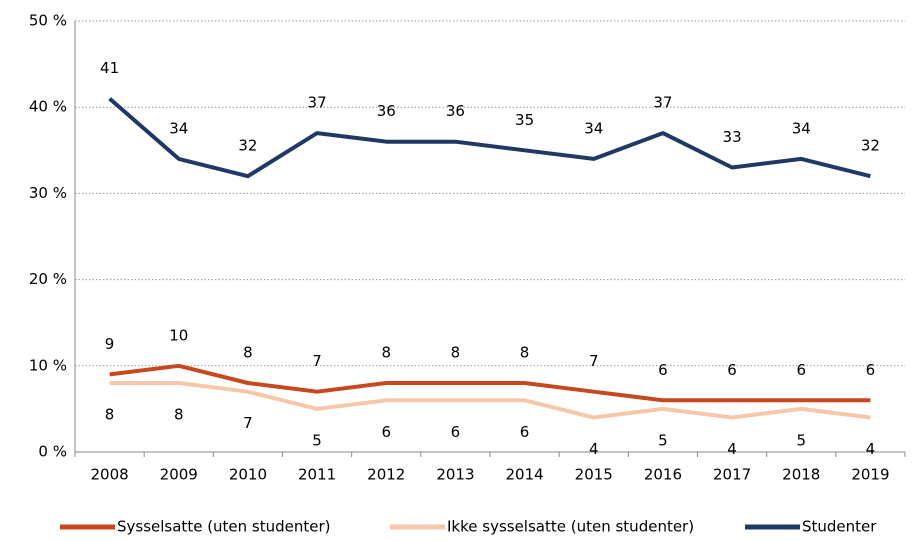 This screenshot has width=920, height=541. What do you see at coordinates (870, 475) in the screenshot?
I see `x-tick-label: 2019` at bounding box center [870, 475].